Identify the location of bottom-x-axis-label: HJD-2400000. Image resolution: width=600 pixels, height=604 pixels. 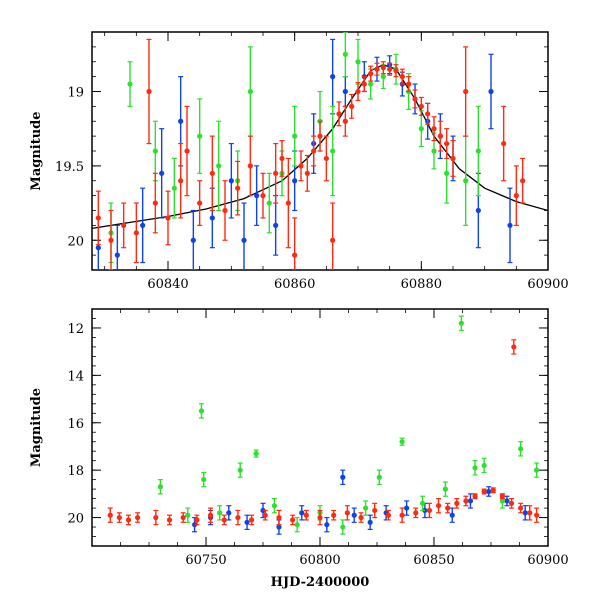
(320, 582).